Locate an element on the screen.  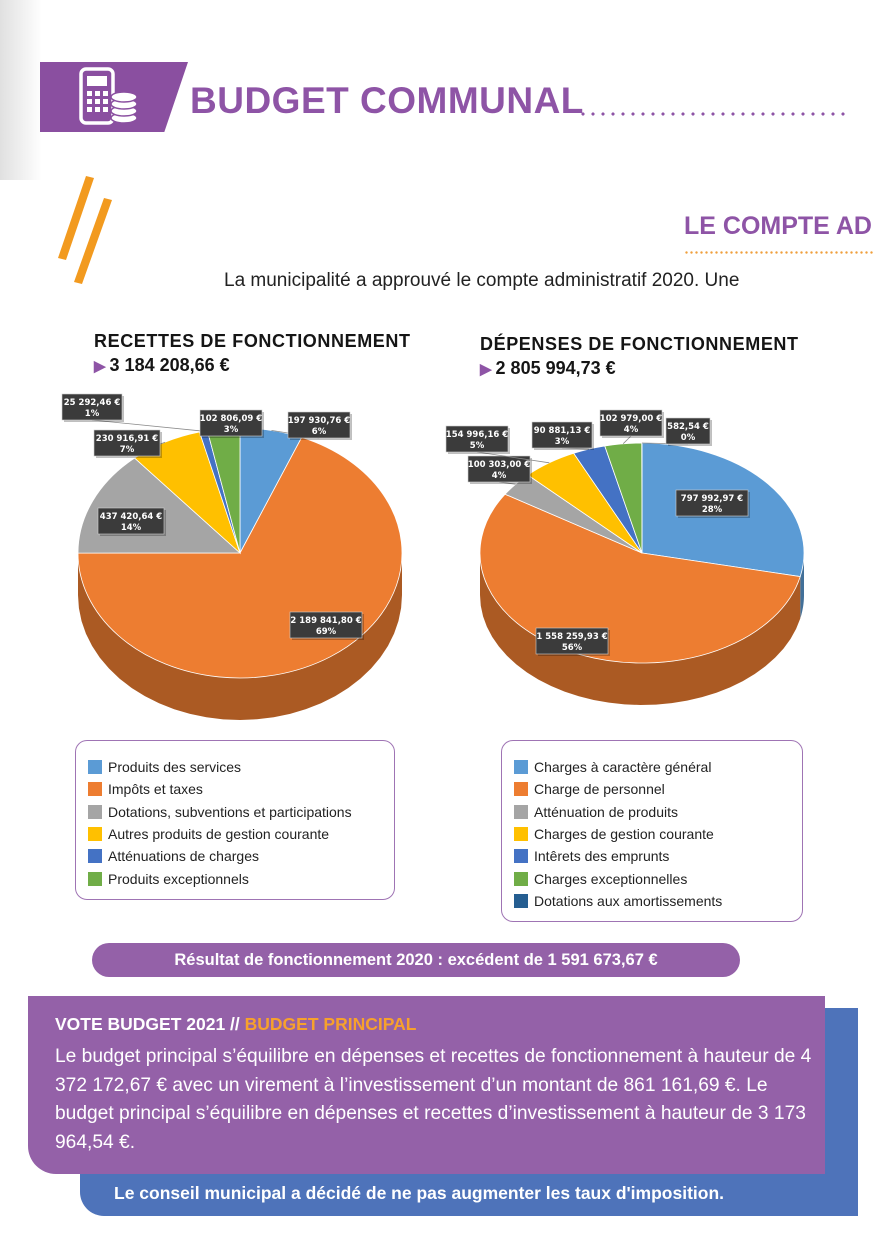
data-label-percent: 7% is located at coordinates (127, 450).